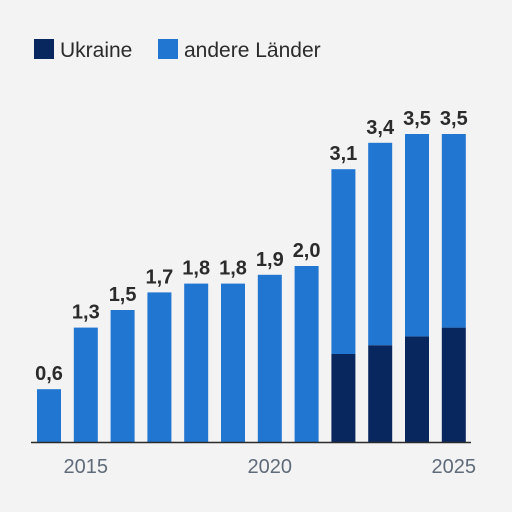 The height and width of the screenshot is (512, 512). I want to click on x-tick-label-2020: 2020, so click(270, 467).